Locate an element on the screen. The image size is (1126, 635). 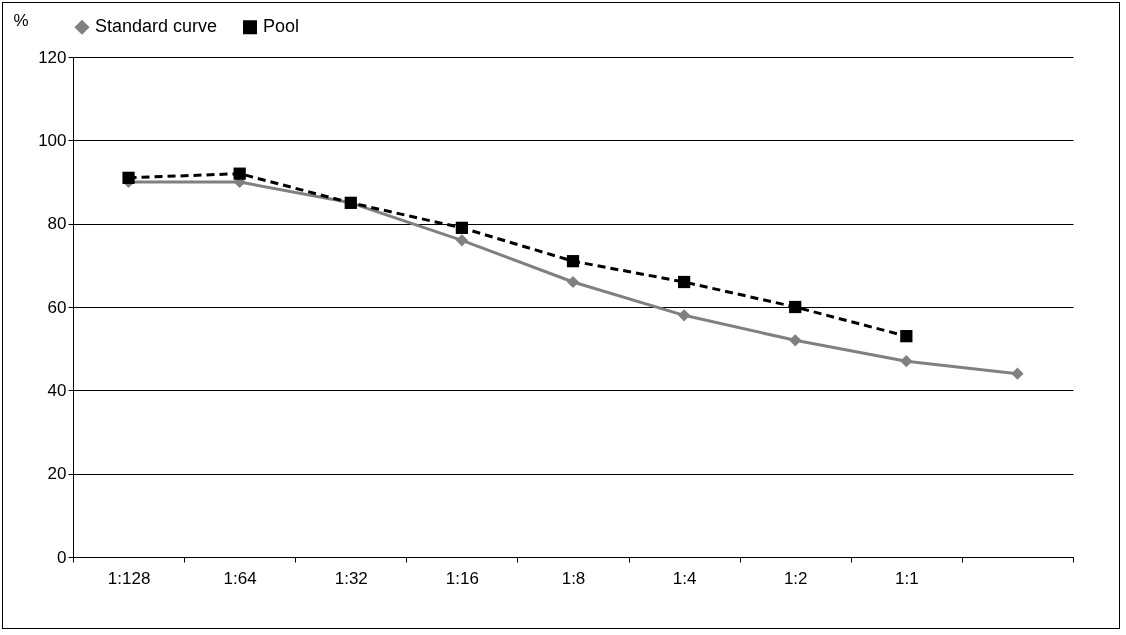
y-tick-label: 60 is located at coordinates (57, 307).